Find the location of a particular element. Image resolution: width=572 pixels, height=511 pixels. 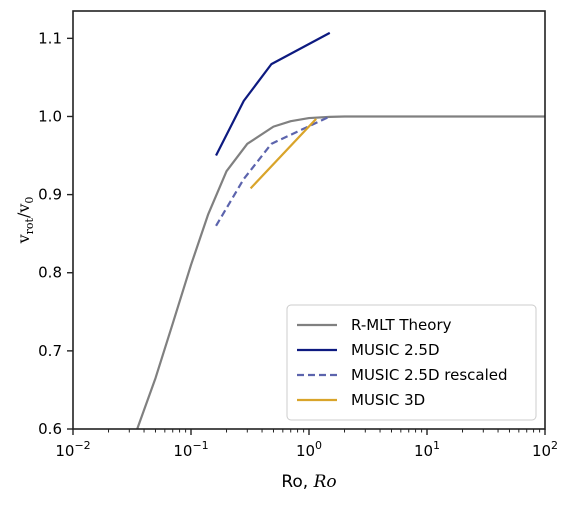

x-tick-label: 10⁻² is located at coordinates (72, 449).